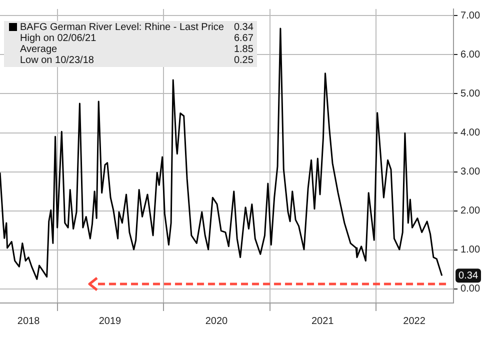  Describe the element at coordinates (323, 321) in the screenshot. I see `x-tick-label: 2021` at that location.